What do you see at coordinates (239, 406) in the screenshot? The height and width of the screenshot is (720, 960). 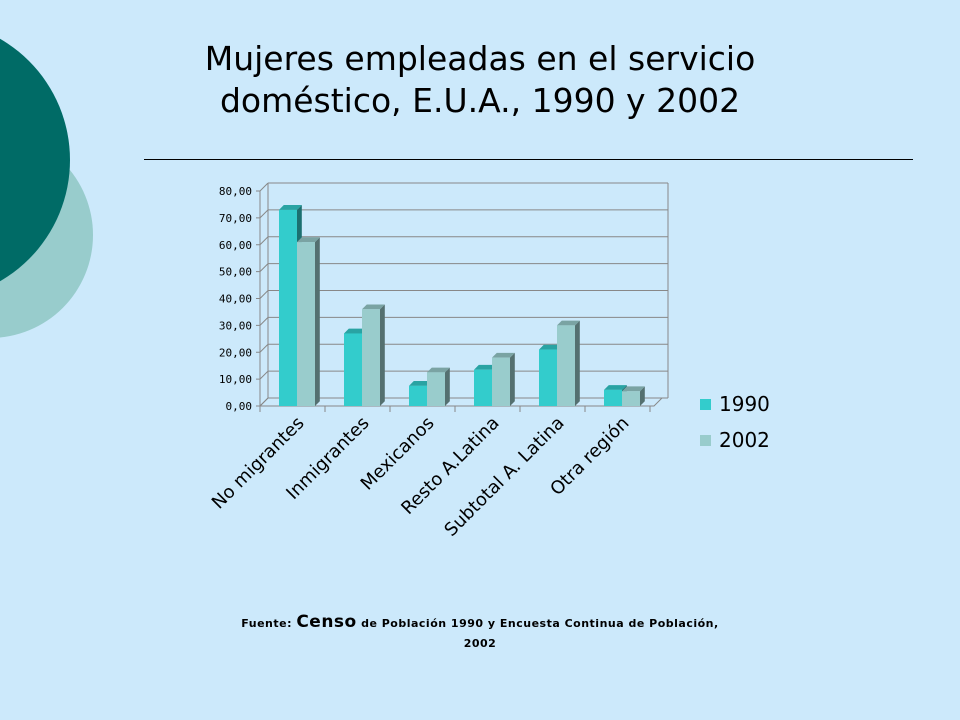 I see `y-tick-label: 0,00` at bounding box center [239, 406].